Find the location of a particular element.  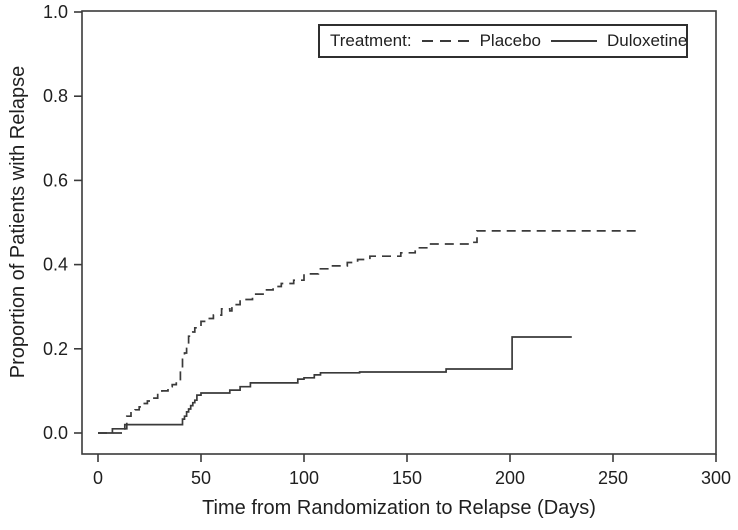

solid-line-sample-icon is located at coordinates (574, 41).